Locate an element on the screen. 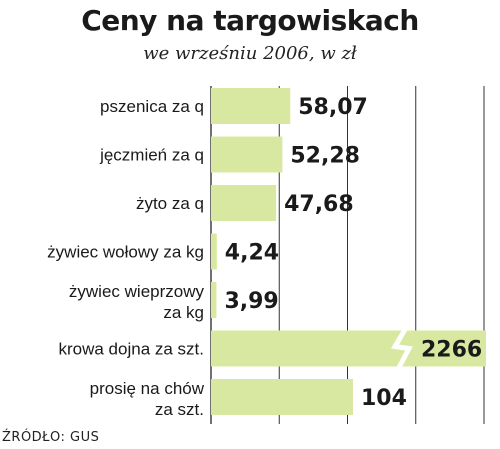  value-label: 4,24 is located at coordinates (252, 253).